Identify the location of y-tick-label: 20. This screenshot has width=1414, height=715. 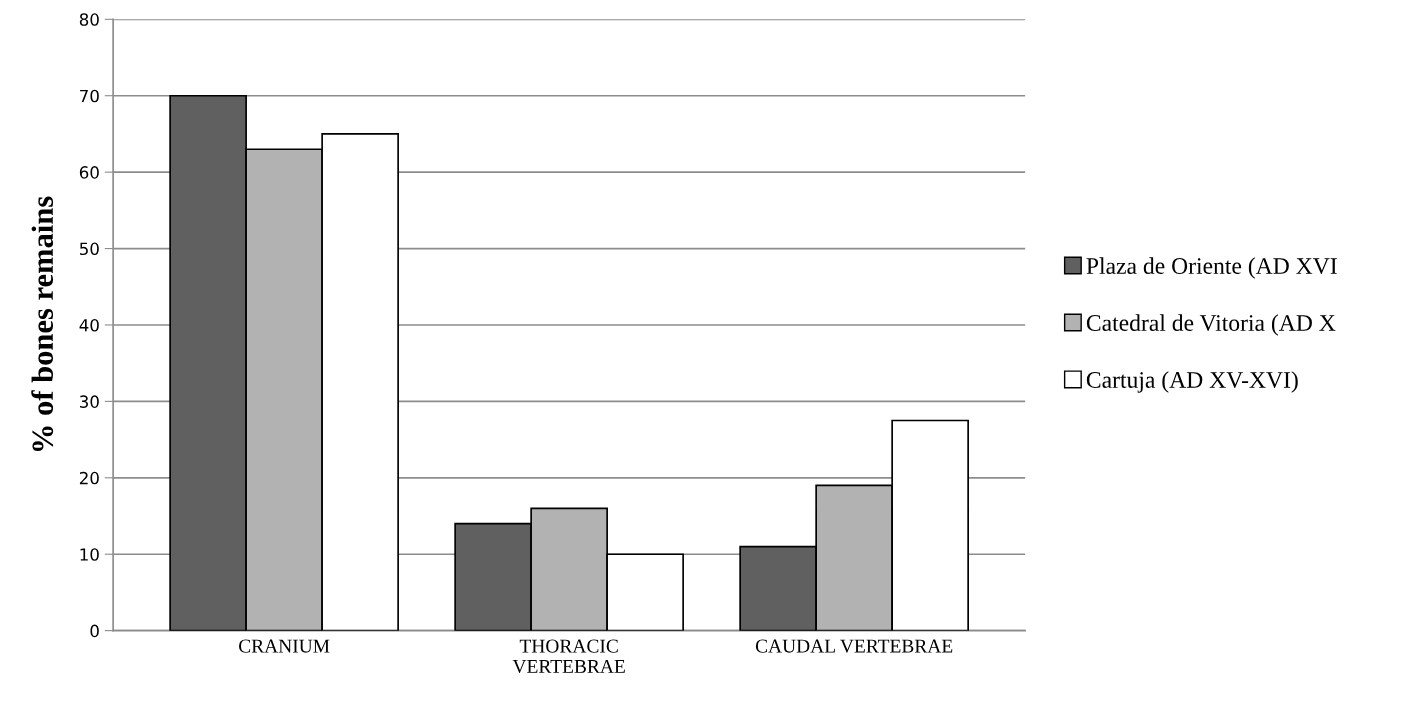
(89, 478).